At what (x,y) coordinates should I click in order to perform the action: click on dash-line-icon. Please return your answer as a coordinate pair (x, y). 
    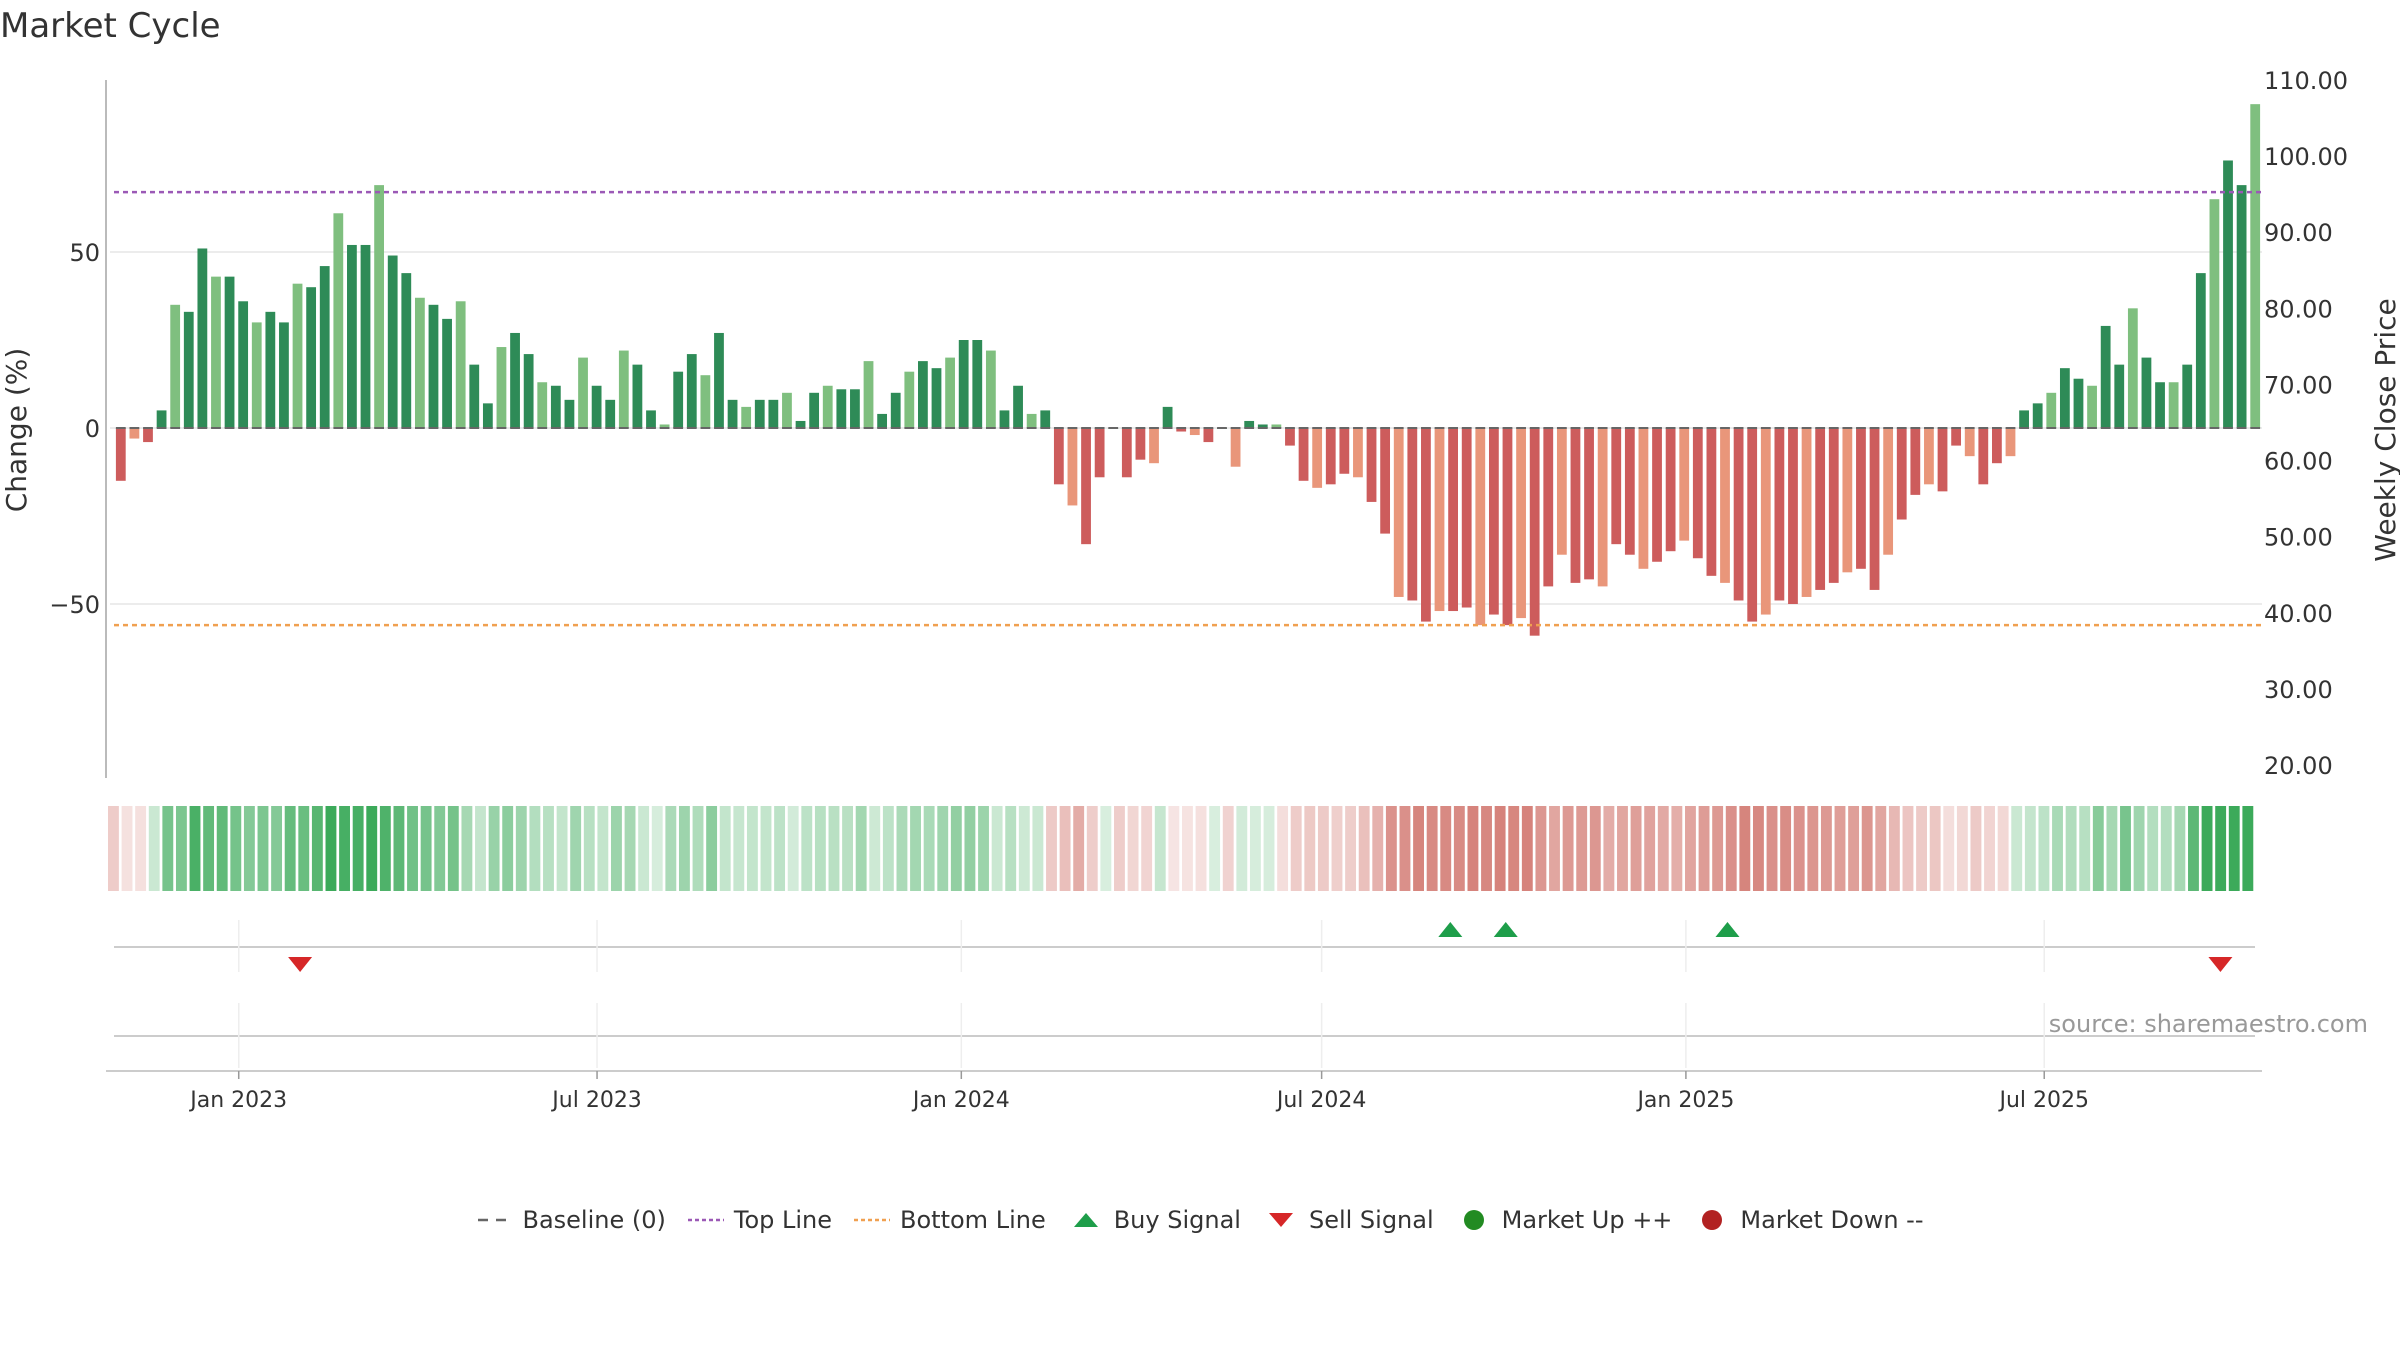
    Looking at the image, I should click on (494, 1220).